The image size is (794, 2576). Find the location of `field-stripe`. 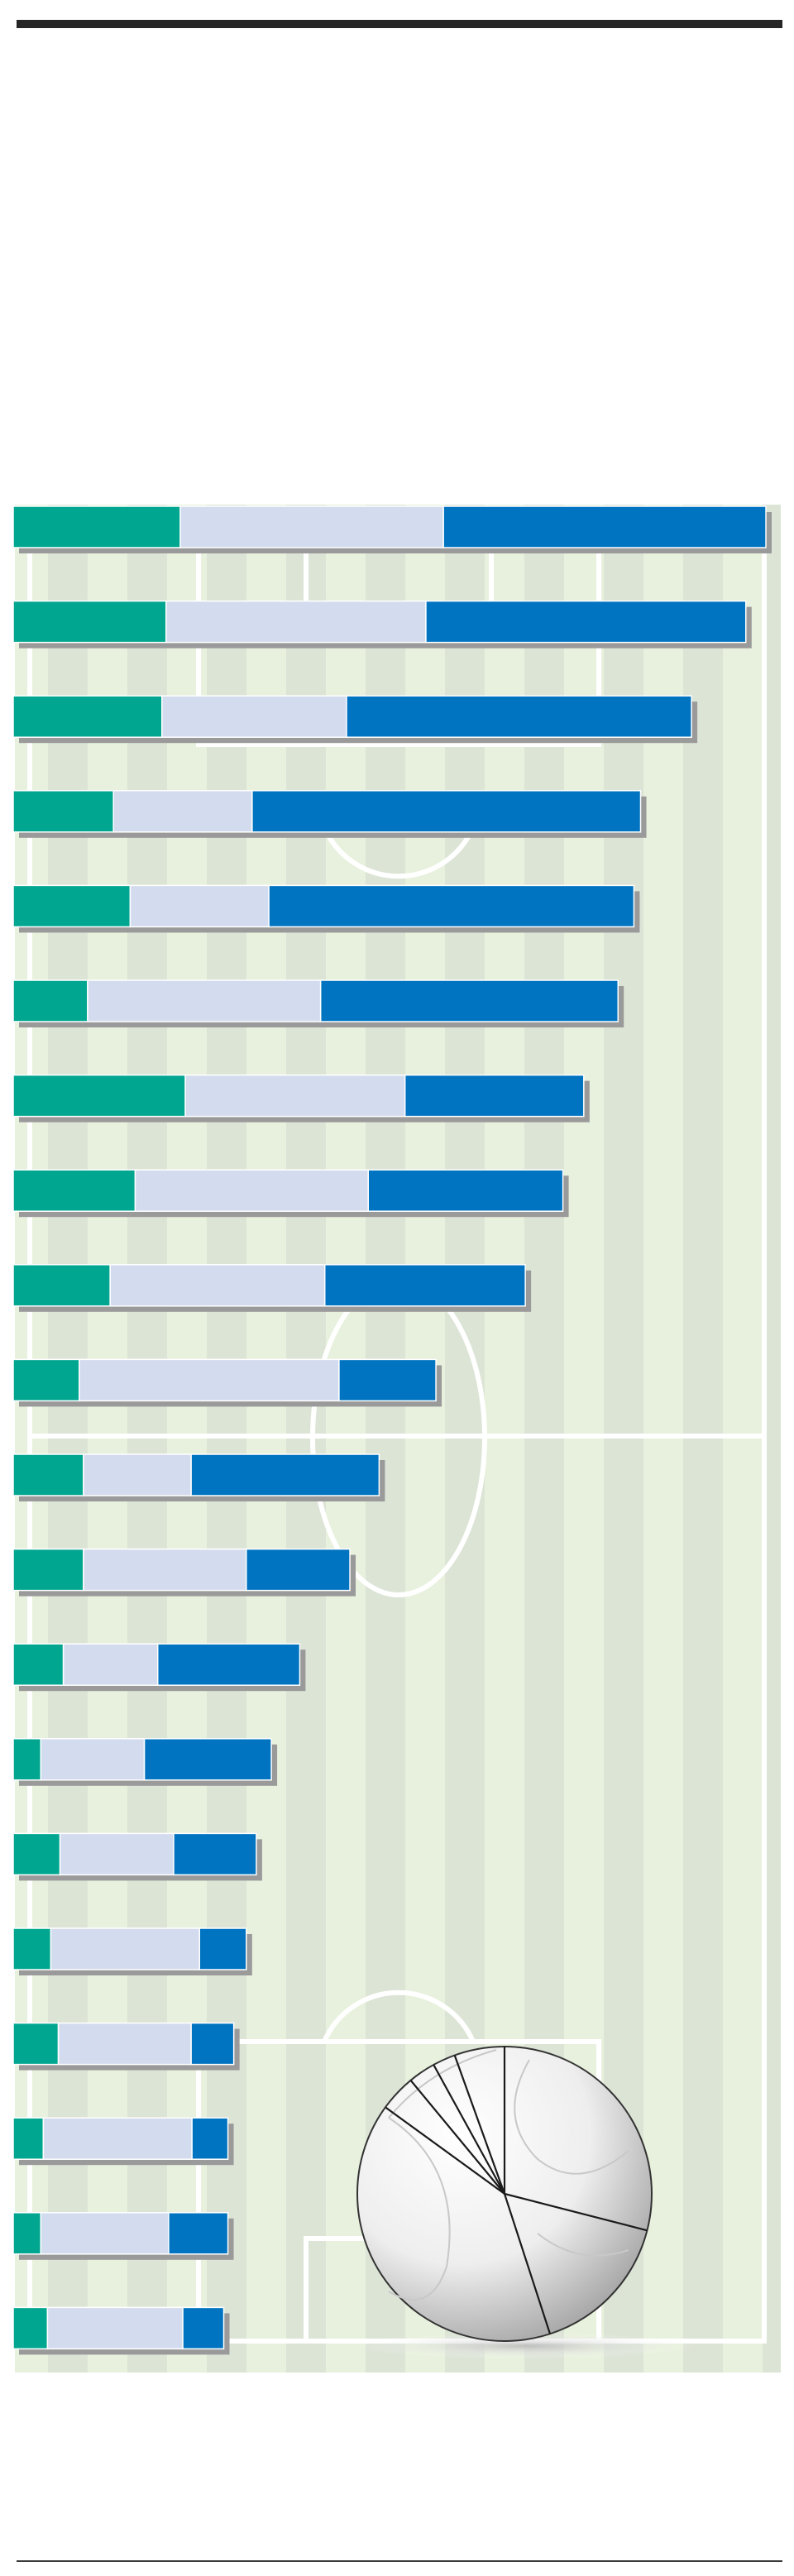

field-stripe is located at coordinates (772, 1439).